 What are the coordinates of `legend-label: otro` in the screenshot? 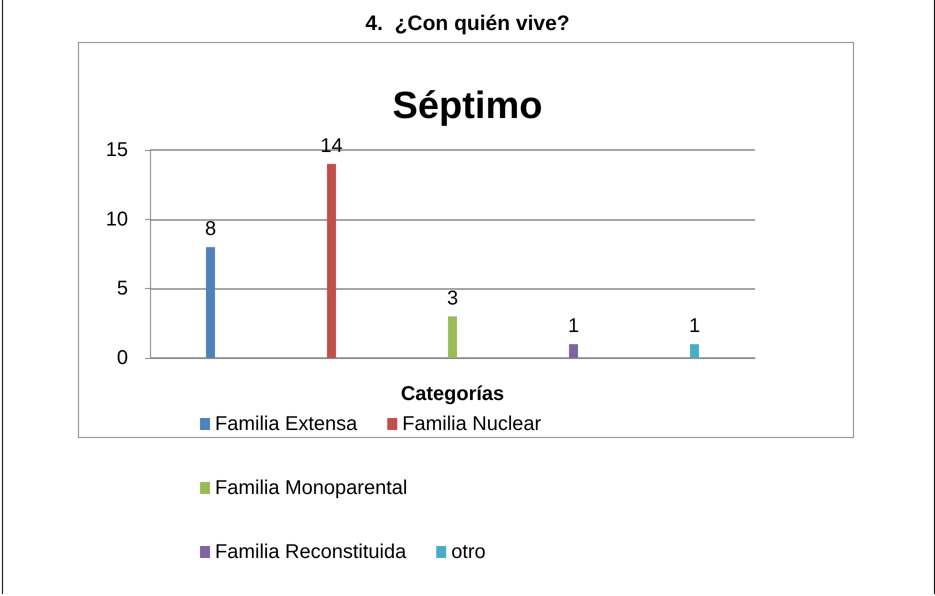 It's located at (468, 552).